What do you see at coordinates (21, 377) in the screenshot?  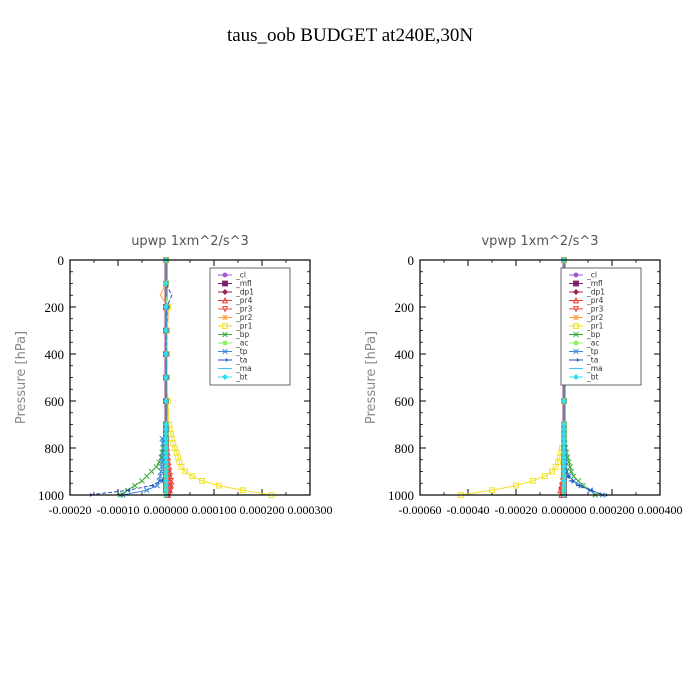 I see `y-axis-label: Pressure [hPa]` at bounding box center [21, 377].